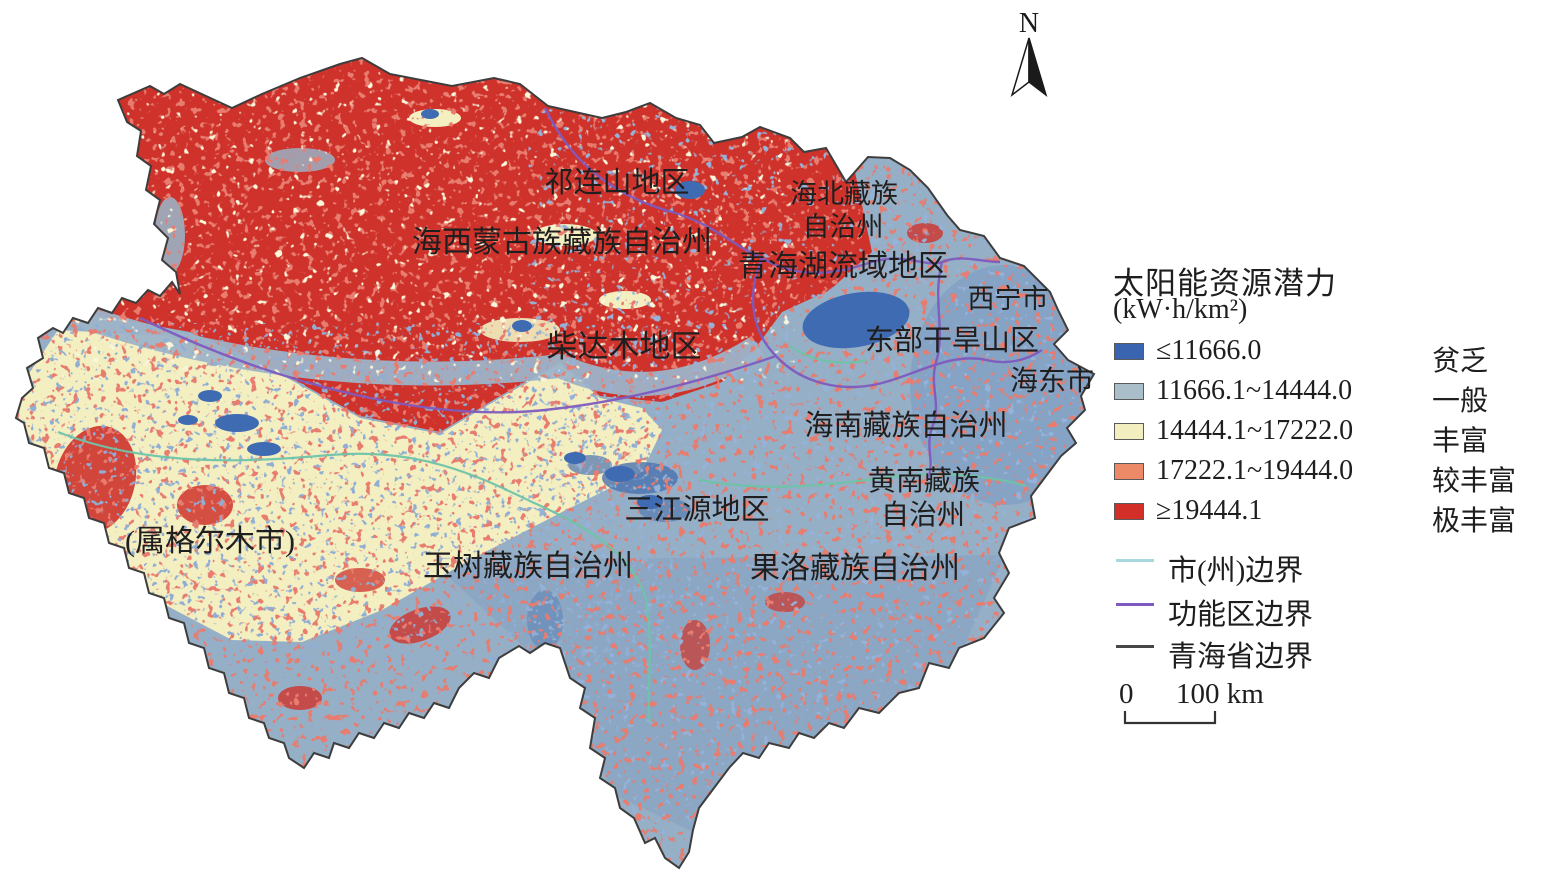  I want to click on map-label-qinghai-lake-basin: 青海湖流域地区, so click(843, 266).